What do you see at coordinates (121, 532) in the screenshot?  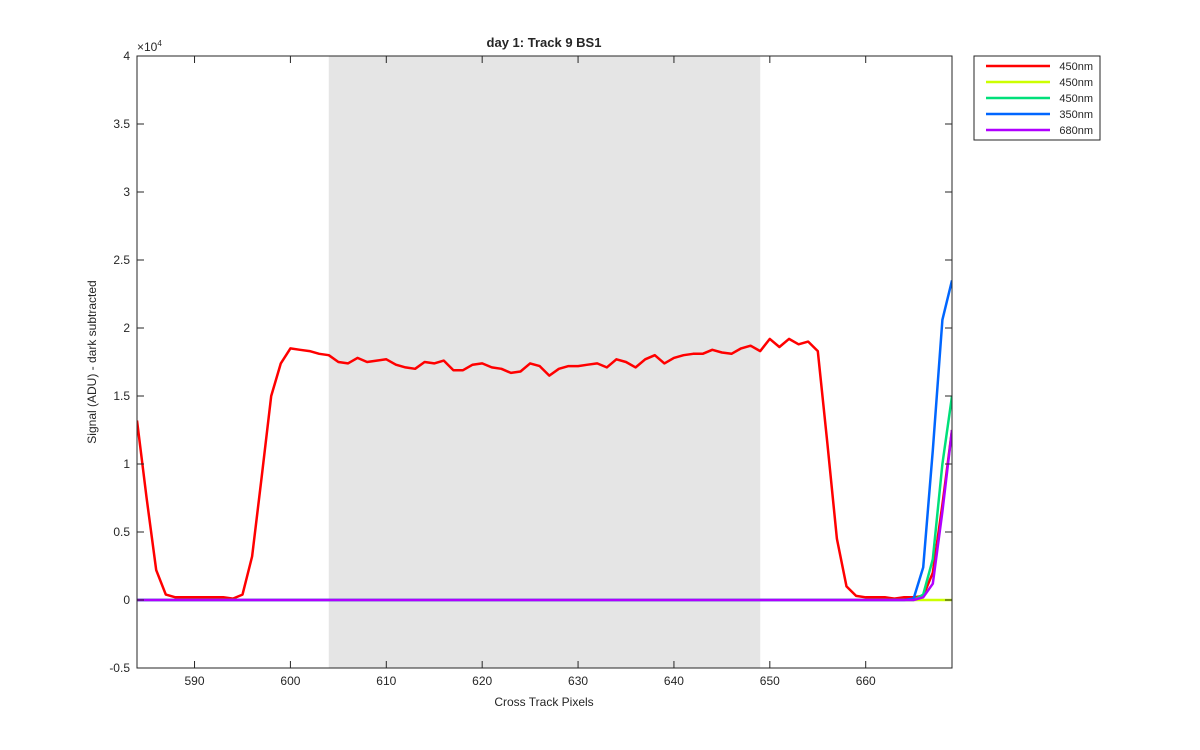 I see `y-tick-label: 0.5` at bounding box center [121, 532].